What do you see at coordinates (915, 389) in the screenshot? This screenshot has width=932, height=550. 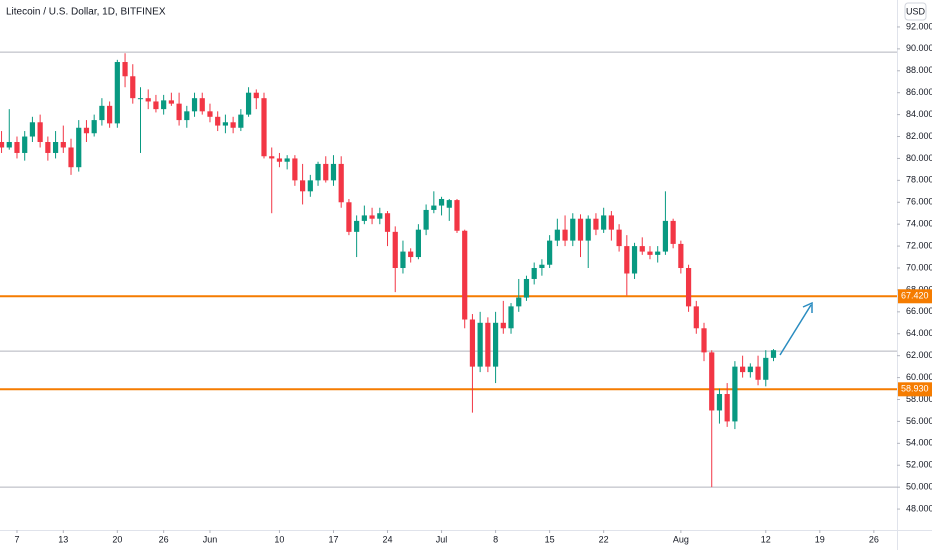 I see `price-label: 58.930` at bounding box center [915, 389].